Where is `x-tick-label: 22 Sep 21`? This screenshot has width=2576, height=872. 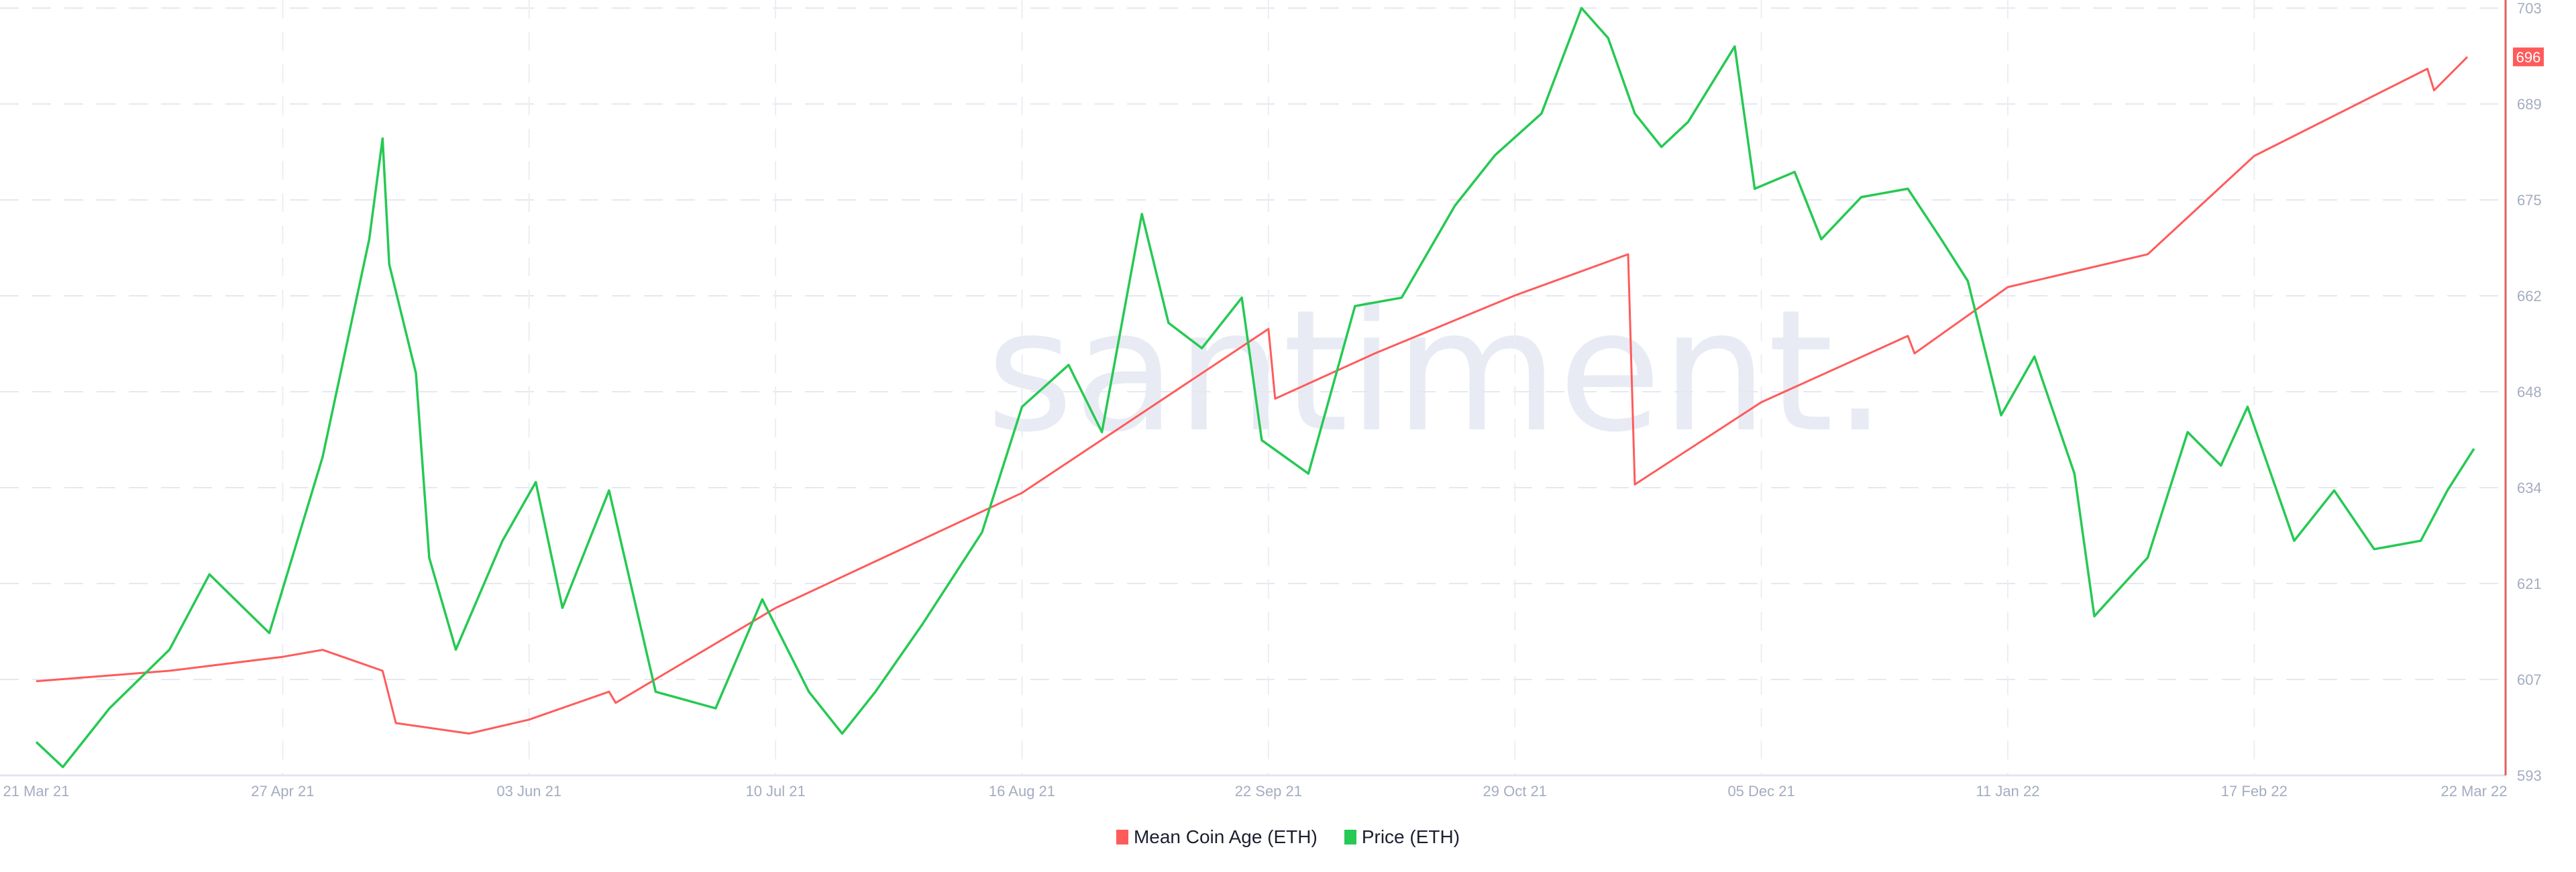
x-tick-label: 22 Sep 21 is located at coordinates (1268, 791).